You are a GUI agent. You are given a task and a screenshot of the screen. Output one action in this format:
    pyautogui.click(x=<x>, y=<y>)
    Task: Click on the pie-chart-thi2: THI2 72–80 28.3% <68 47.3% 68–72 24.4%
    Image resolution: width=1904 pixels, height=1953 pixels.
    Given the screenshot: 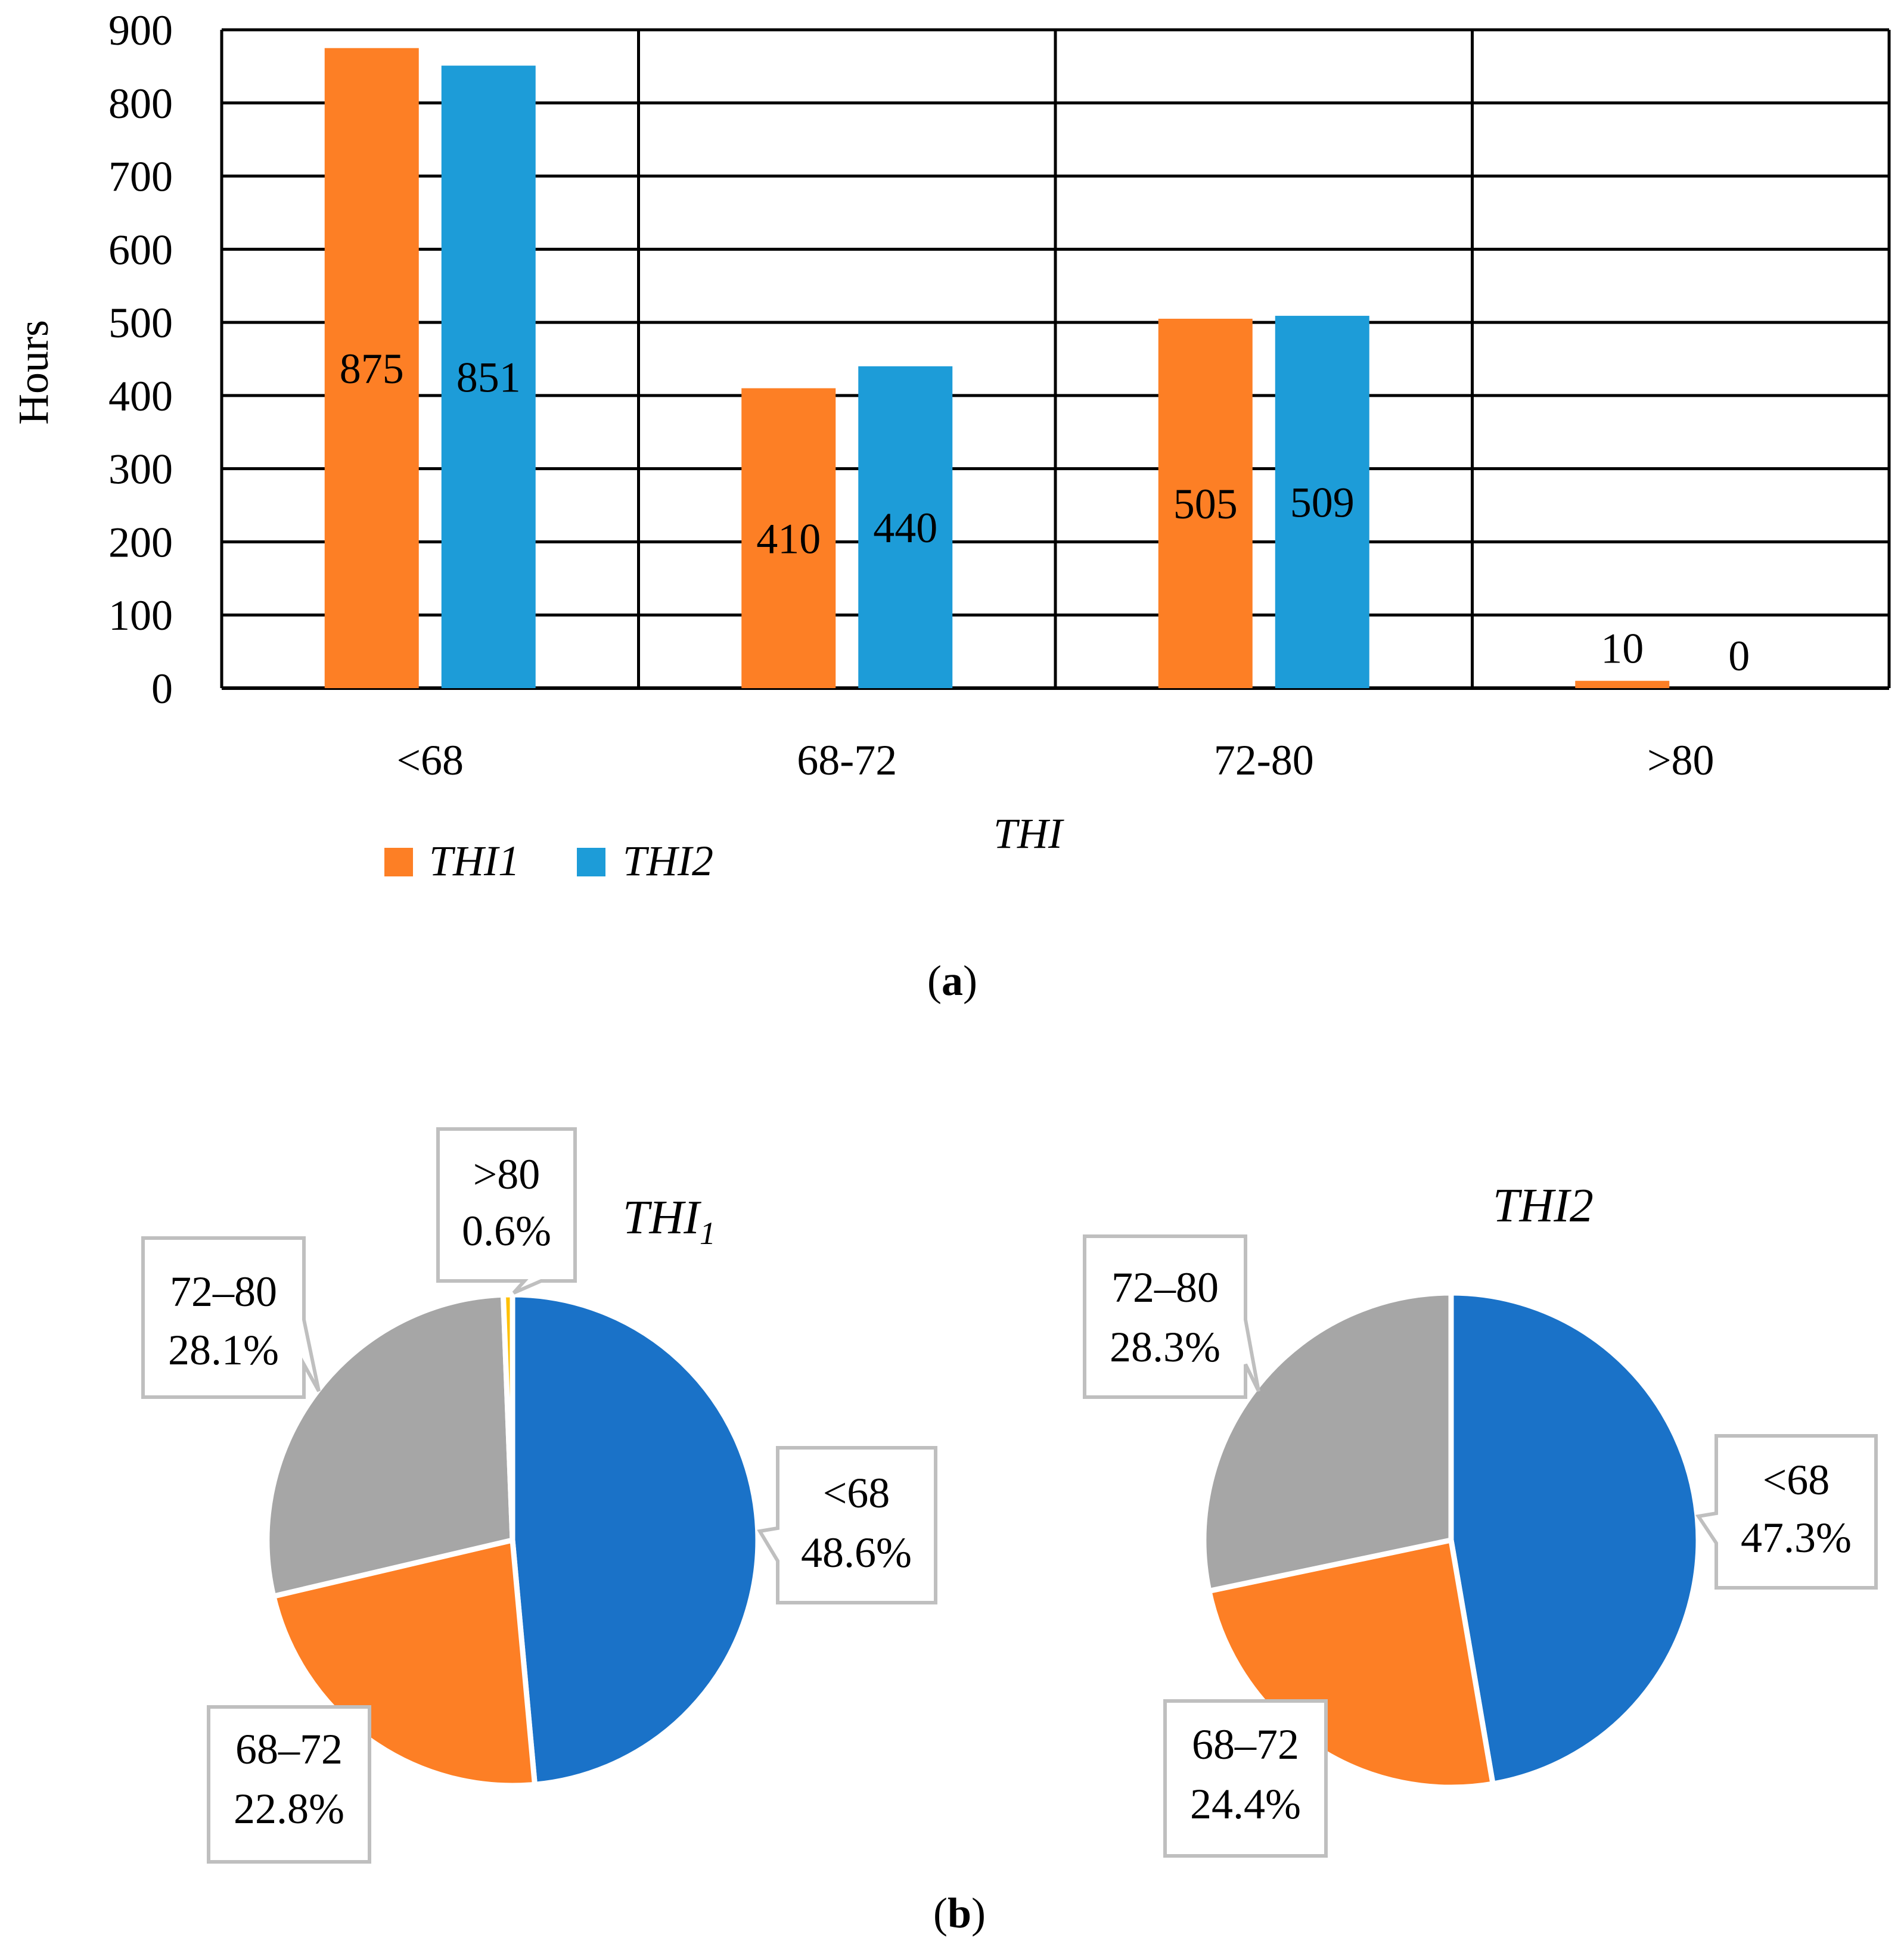 What is the action you would take?
    pyautogui.click(x=1480, y=1519)
    